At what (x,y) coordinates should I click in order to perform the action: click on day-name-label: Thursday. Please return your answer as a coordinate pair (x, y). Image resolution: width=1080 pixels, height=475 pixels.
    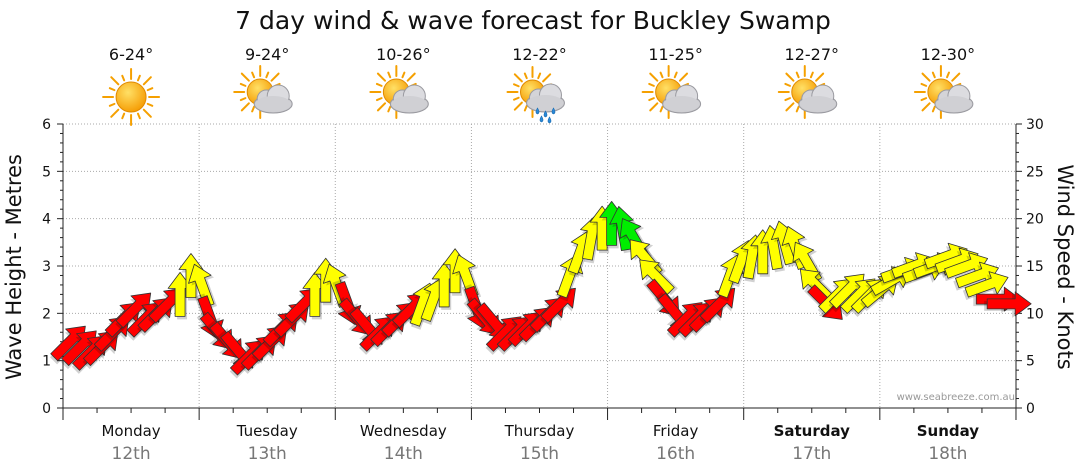
    Looking at the image, I should click on (539, 431).